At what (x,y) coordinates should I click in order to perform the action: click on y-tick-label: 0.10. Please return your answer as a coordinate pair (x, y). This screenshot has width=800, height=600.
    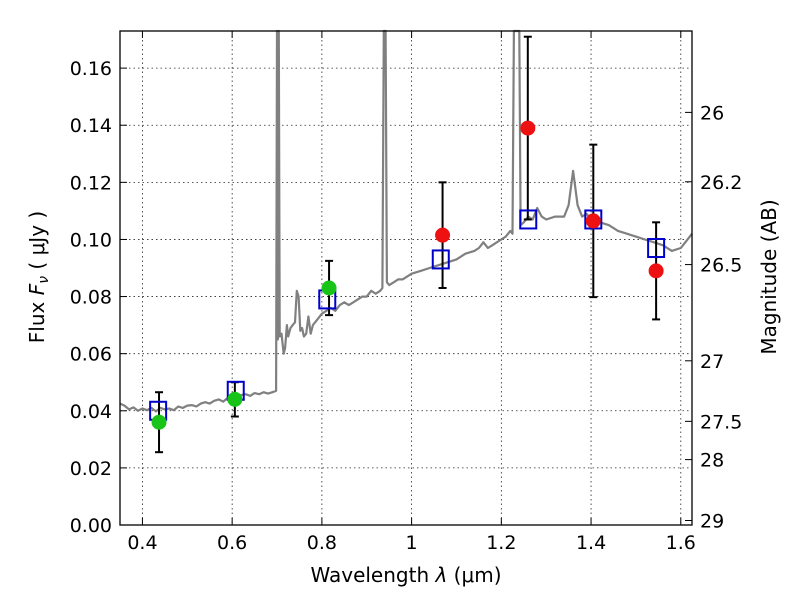
    Looking at the image, I should click on (91, 240).